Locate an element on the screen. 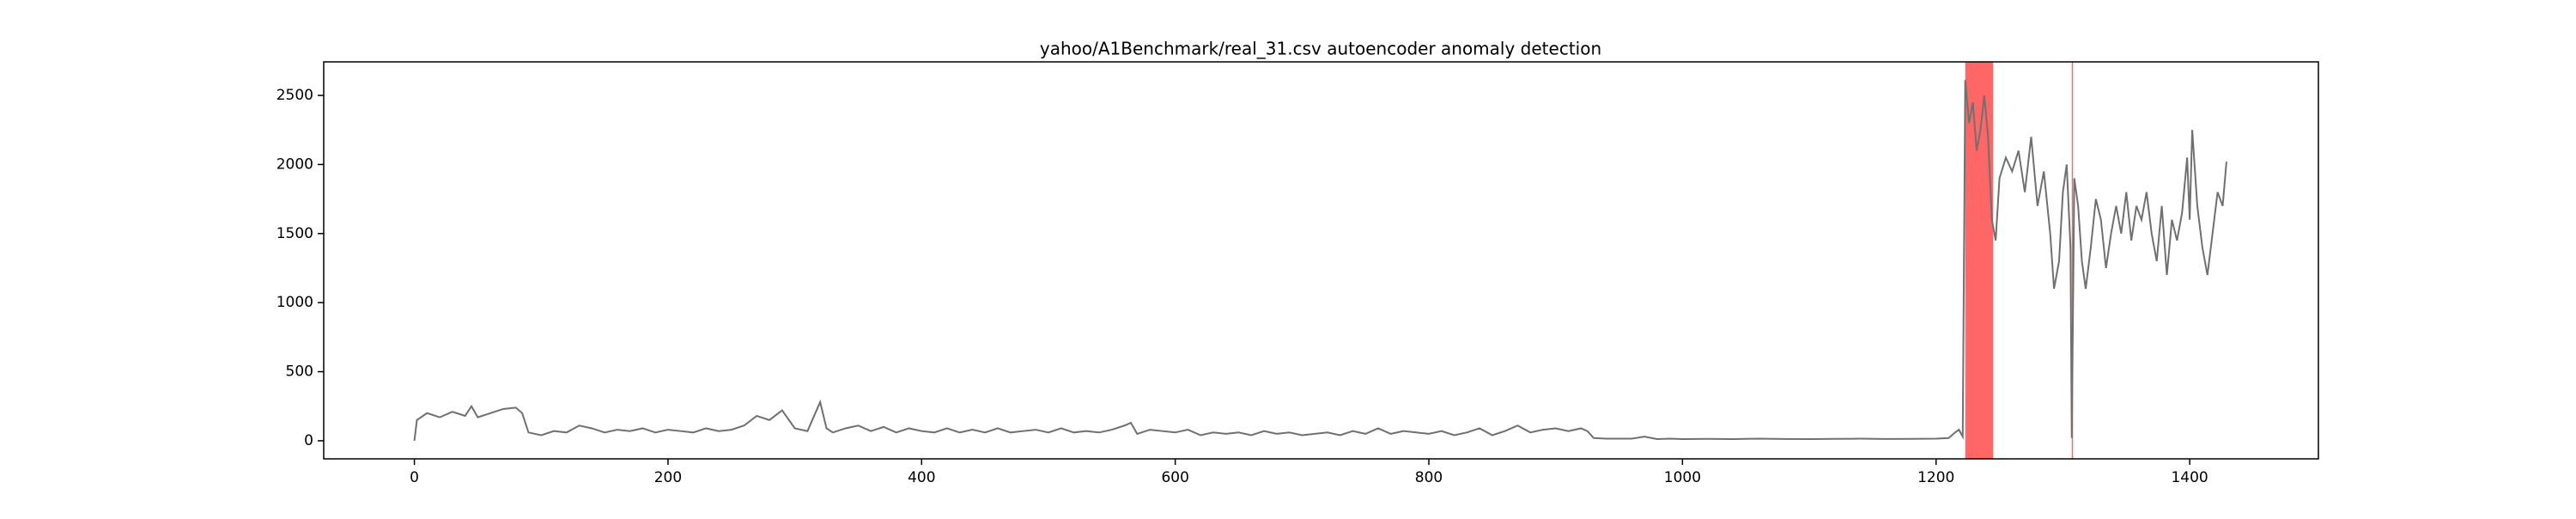  x-tick-label: 200 is located at coordinates (668, 477).